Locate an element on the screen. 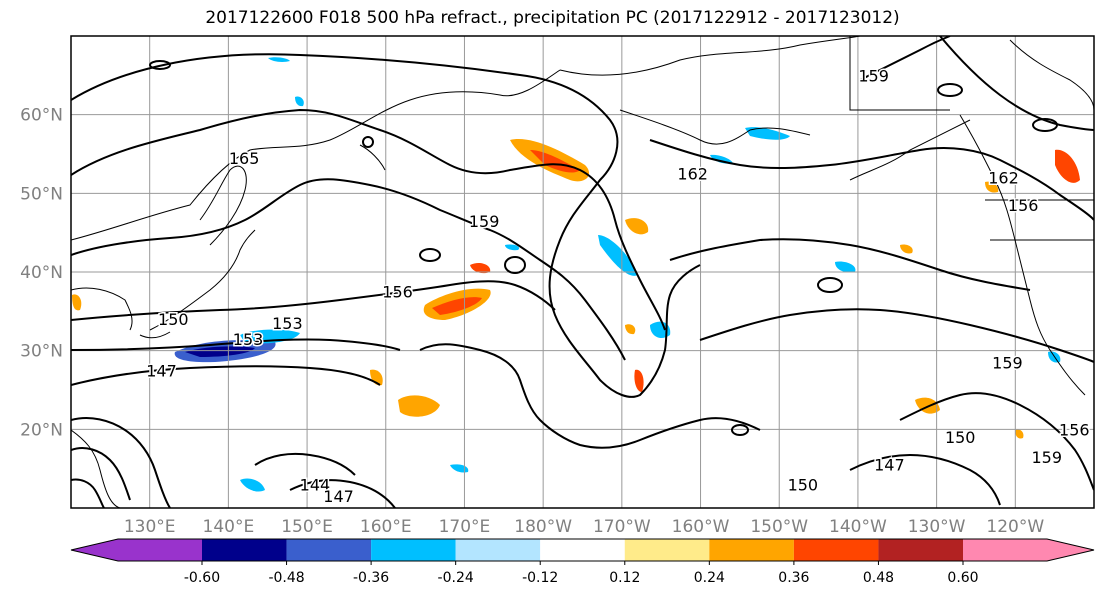  latitude-labels: 20°N 30°N 40°N 50°N 60°N is located at coordinates (41, 273).